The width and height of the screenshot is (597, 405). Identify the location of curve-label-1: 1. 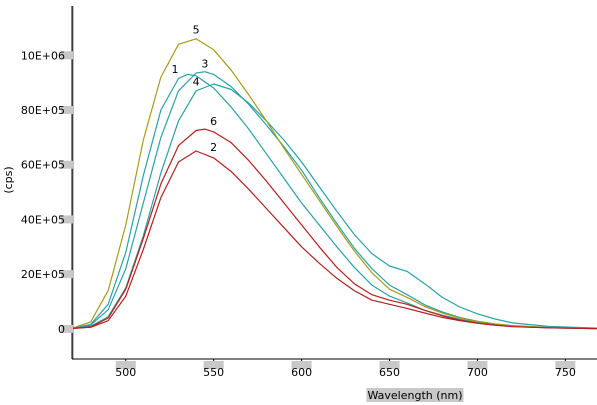
(174, 69).